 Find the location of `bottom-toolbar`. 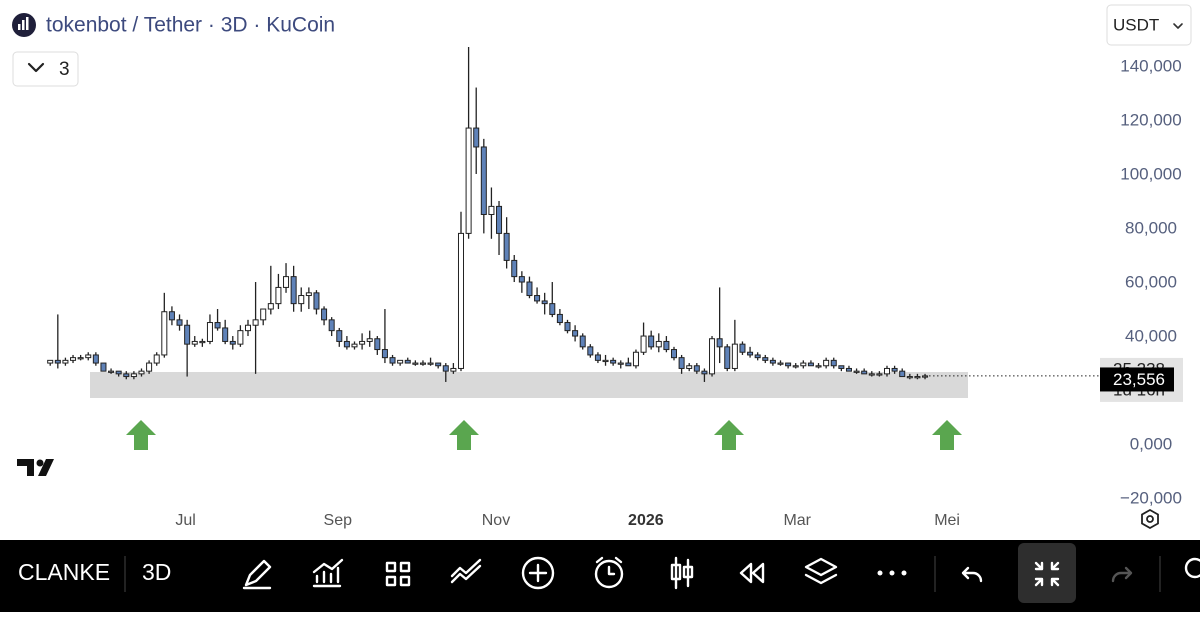

bottom-toolbar is located at coordinates (600, 576).